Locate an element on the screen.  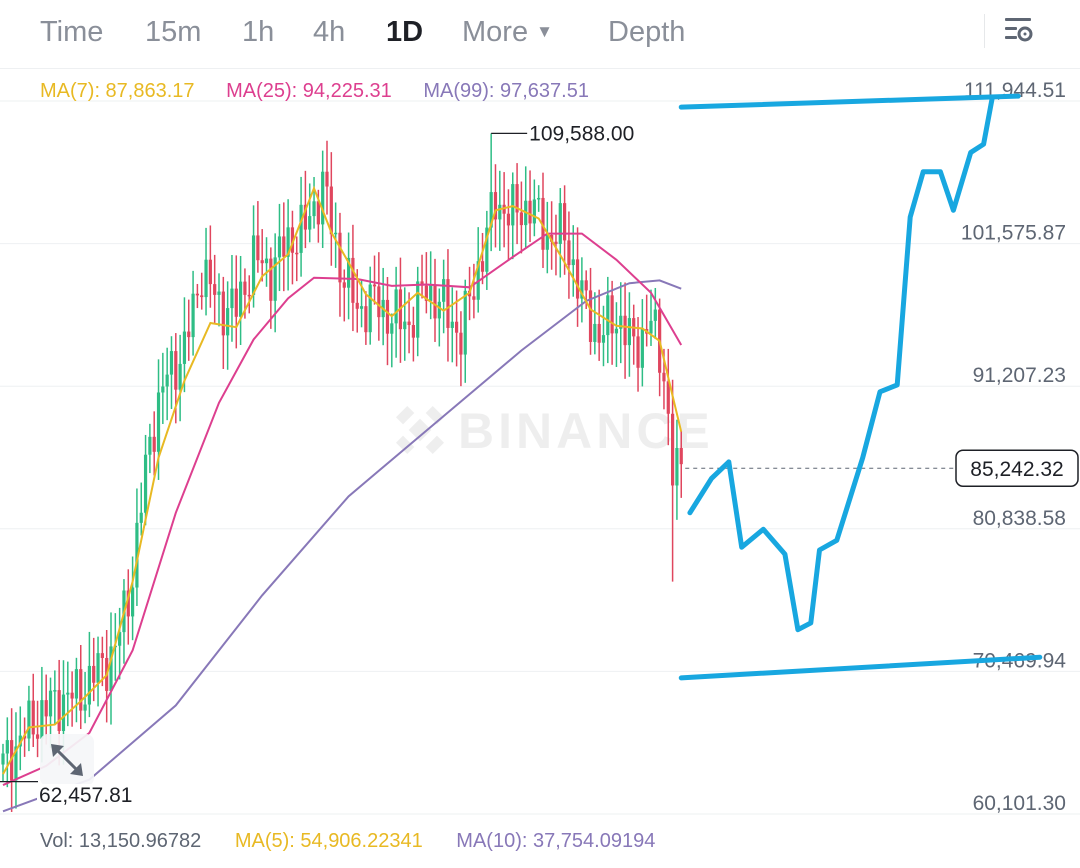
drawn-trend-line is located at coordinates (860, 667).